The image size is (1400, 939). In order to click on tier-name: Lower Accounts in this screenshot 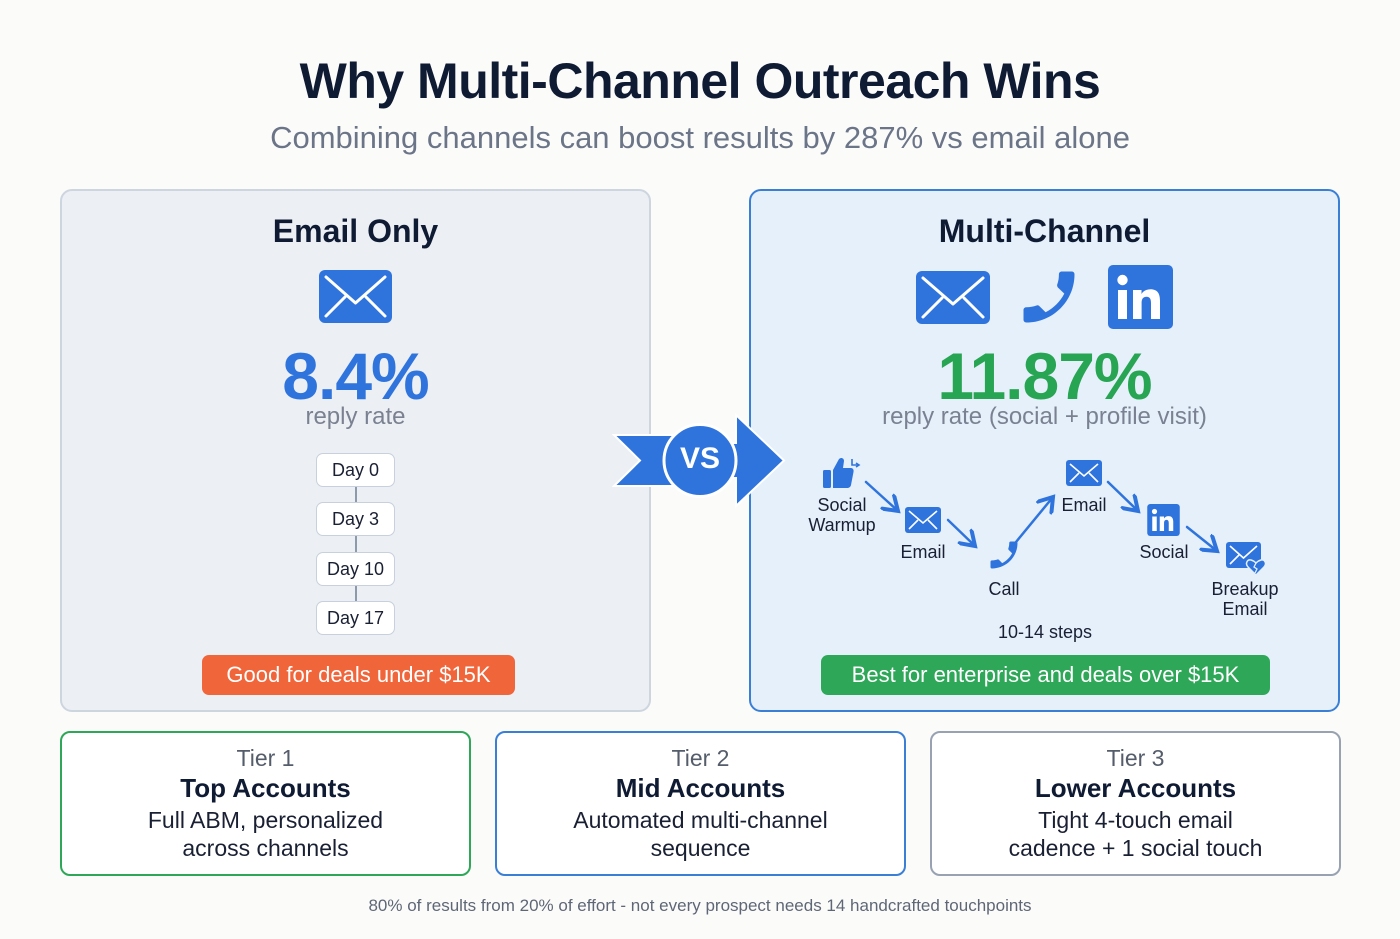, I will do `click(1135, 788)`.